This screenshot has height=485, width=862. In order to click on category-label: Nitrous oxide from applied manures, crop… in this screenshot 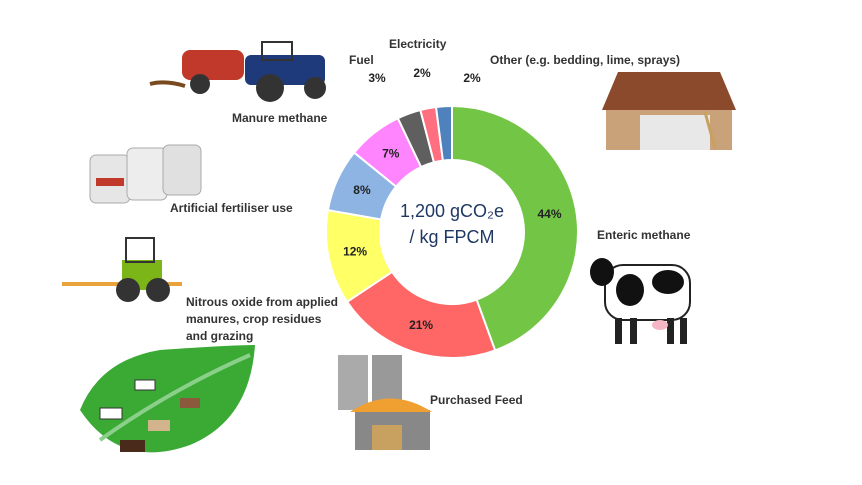, I will do `click(262, 319)`.